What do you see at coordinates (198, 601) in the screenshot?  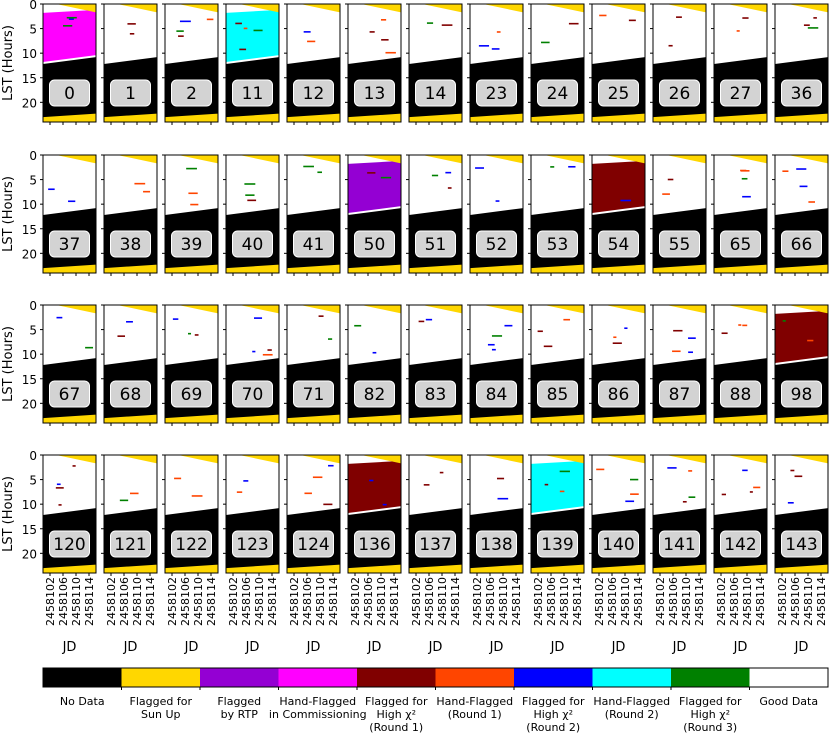 I see `x-tick-label: 2458110` at bounding box center [198, 601].